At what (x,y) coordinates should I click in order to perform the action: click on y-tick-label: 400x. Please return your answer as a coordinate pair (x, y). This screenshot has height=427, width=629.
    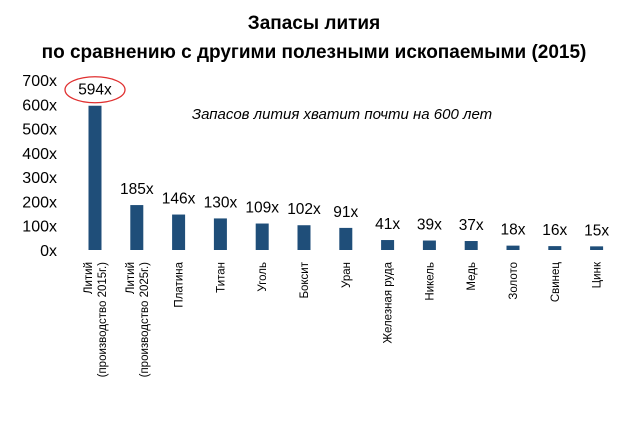
    Looking at the image, I should click on (39, 154).